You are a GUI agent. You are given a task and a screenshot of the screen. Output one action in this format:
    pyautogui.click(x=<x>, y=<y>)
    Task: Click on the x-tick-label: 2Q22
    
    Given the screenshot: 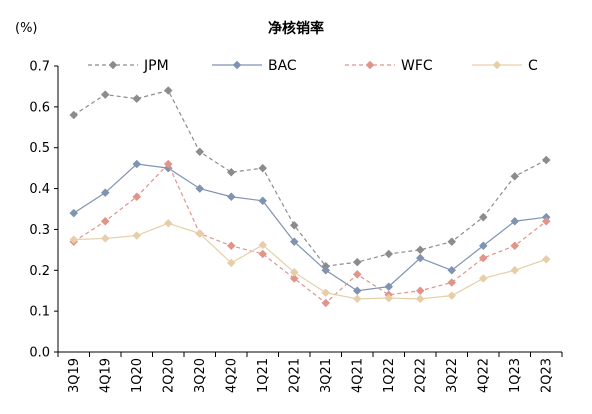 What is the action you would take?
    pyautogui.click(x=420, y=375)
    